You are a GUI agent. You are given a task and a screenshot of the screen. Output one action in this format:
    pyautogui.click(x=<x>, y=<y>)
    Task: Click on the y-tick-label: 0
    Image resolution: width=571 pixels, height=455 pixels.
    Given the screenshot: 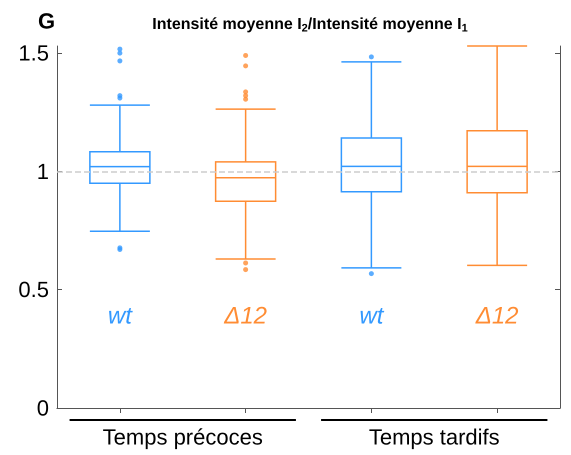 What is the action you would take?
    pyautogui.click(x=42, y=408)
    